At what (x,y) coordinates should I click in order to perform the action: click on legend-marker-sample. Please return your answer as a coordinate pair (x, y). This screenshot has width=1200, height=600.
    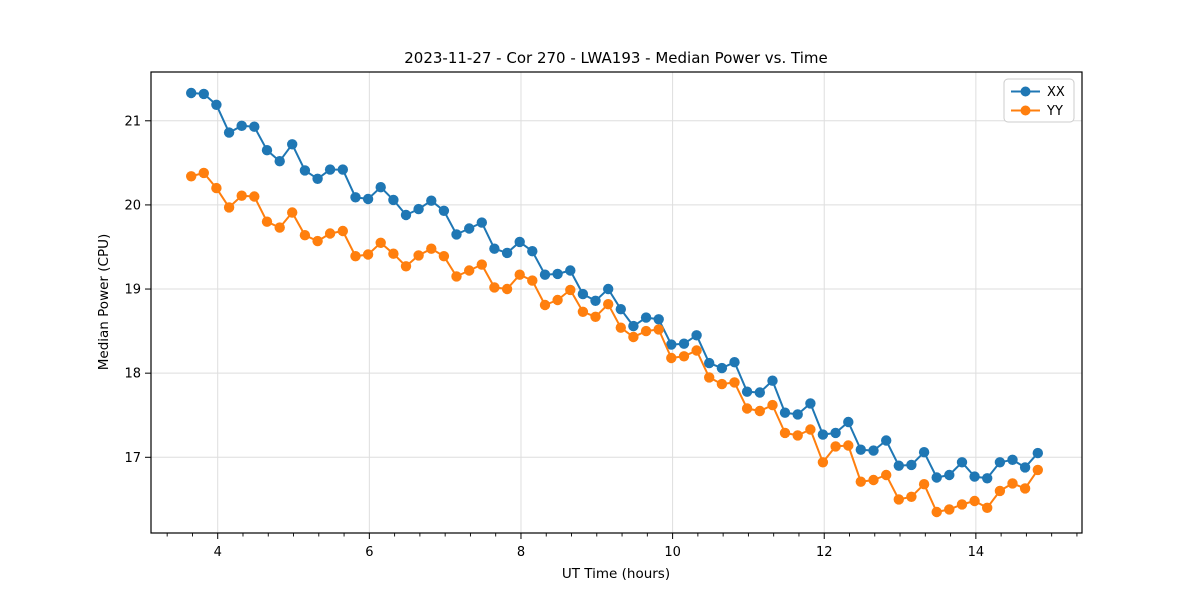
    Looking at the image, I should click on (1025, 110).